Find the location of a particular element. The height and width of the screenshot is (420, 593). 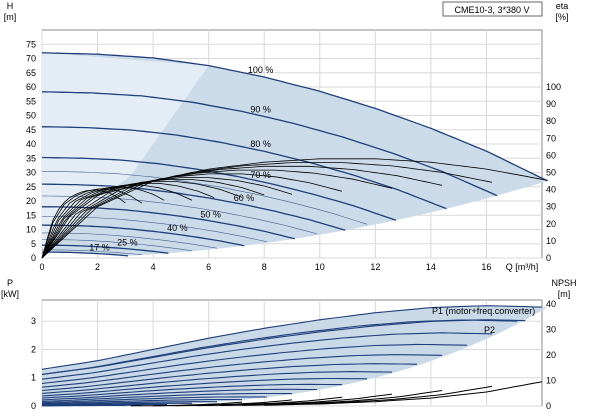

npsh-tick-label: 30 is located at coordinates (551, 329).